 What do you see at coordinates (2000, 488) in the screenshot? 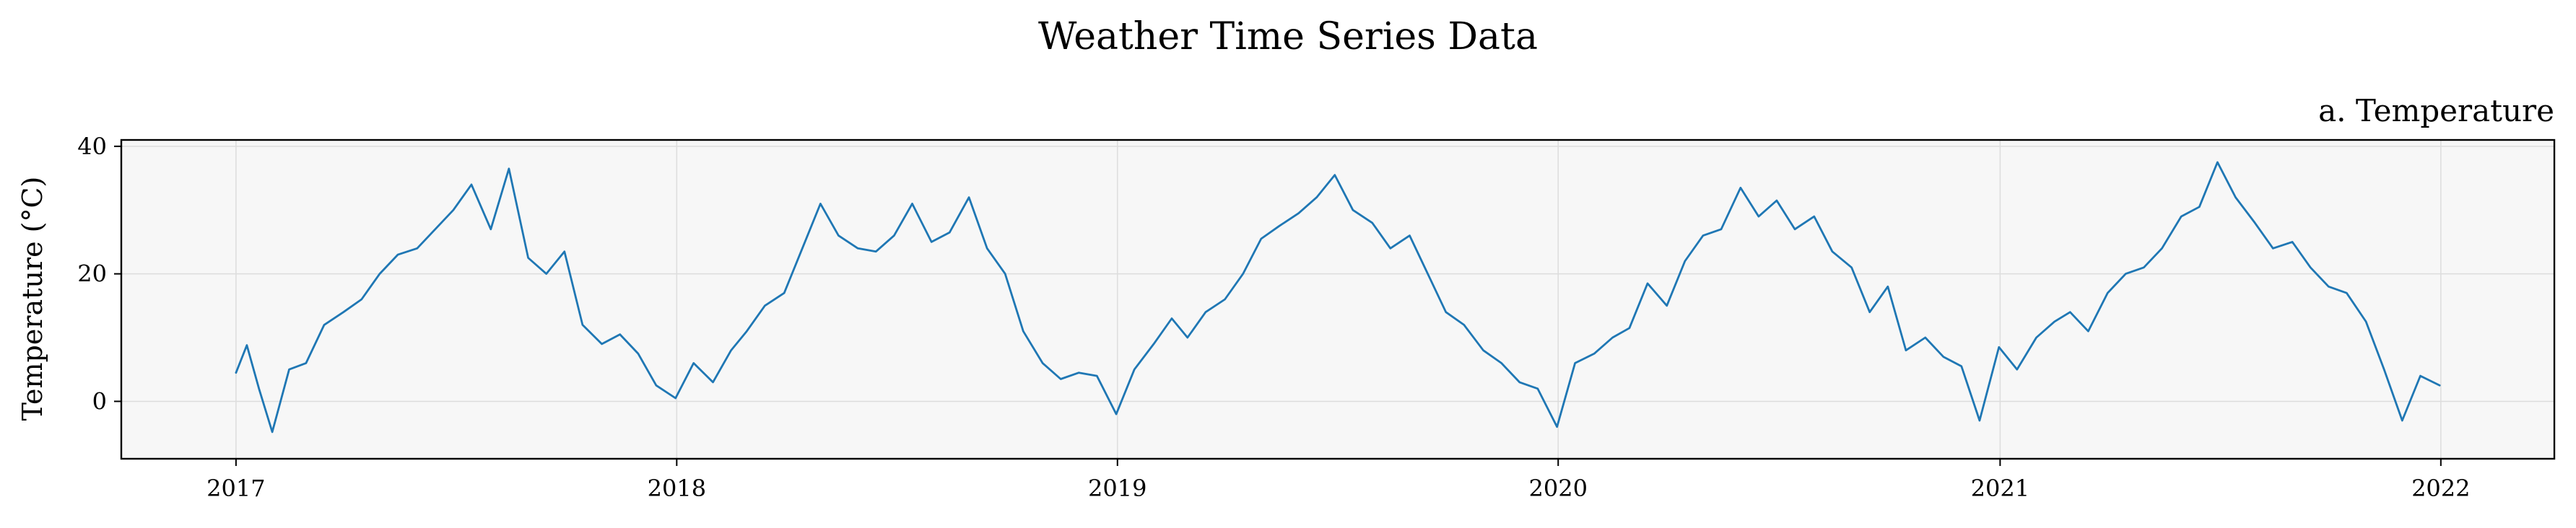
I see `x-tick-label: 2021` at bounding box center [2000, 488].